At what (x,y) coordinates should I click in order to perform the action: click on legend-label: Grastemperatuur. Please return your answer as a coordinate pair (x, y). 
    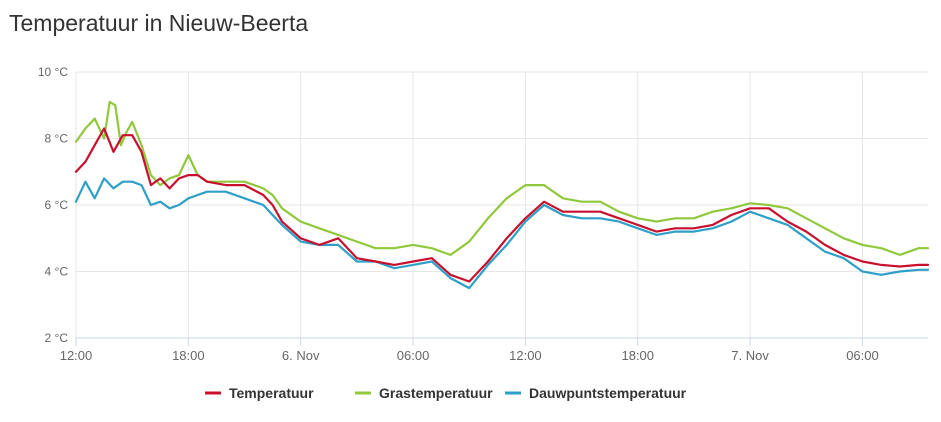
    Looking at the image, I should click on (436, 393).